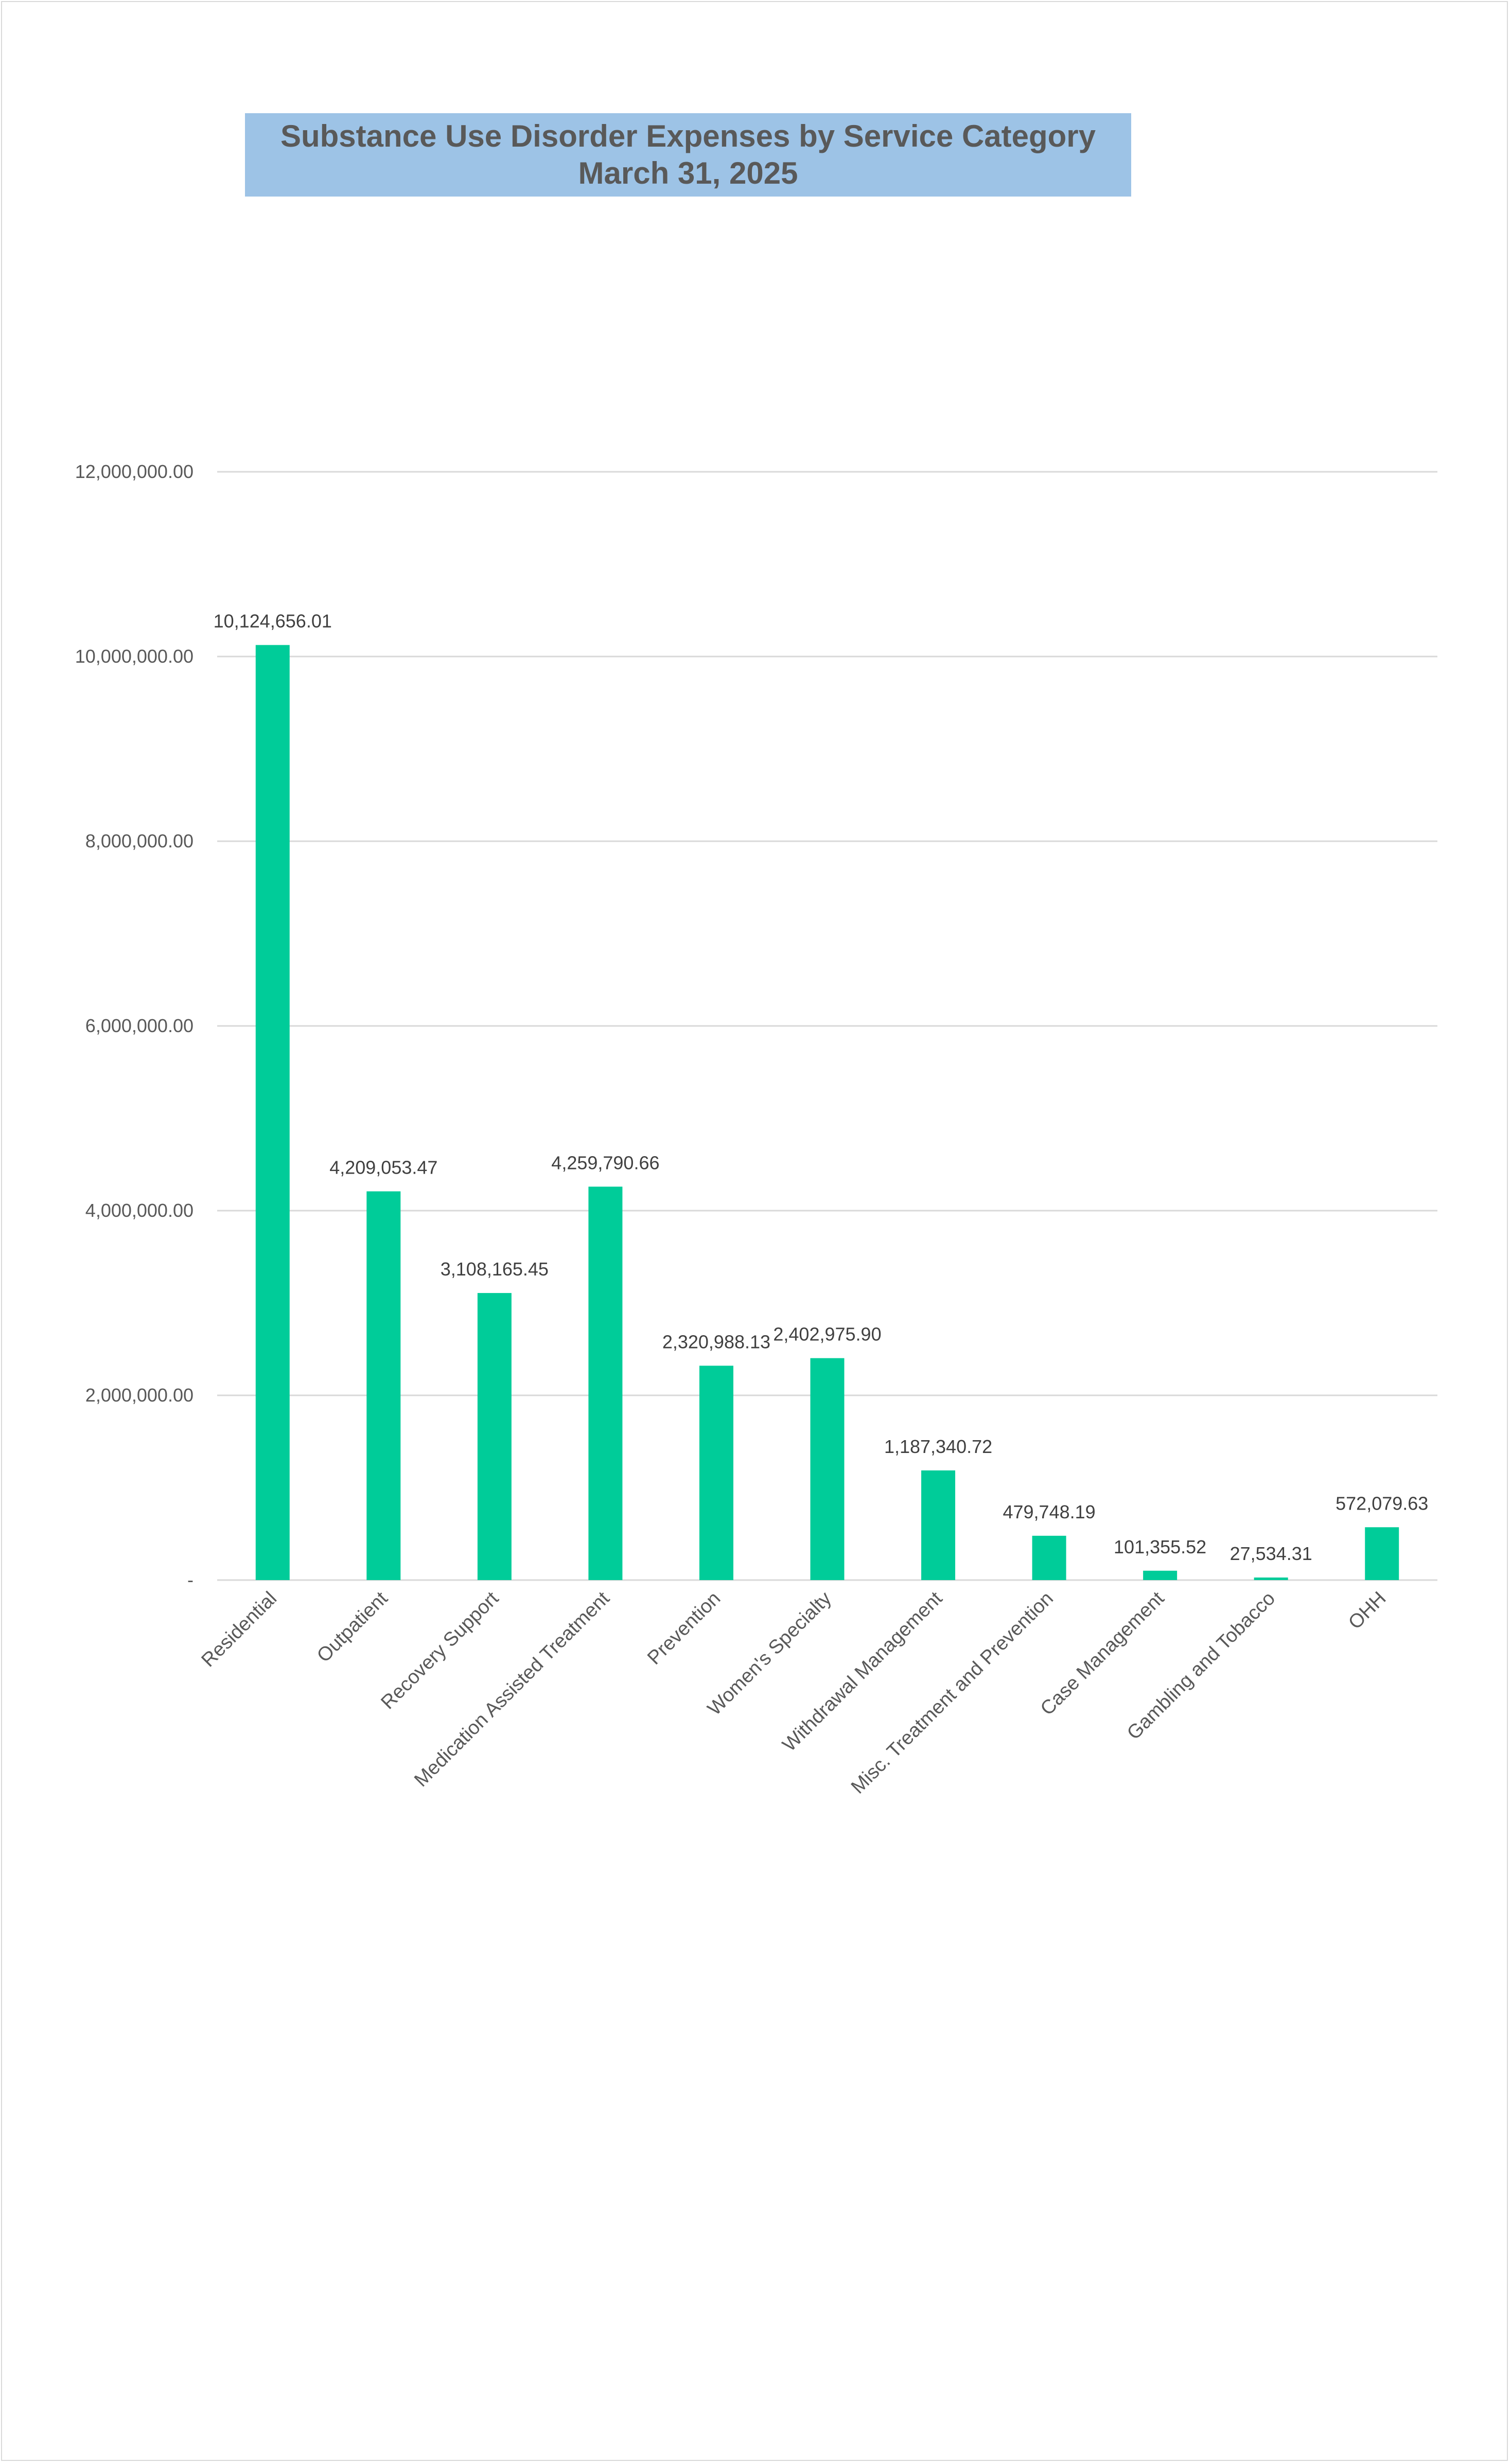  I want to click on chart-subtitle: March 31, 2025, so click(688, 173).